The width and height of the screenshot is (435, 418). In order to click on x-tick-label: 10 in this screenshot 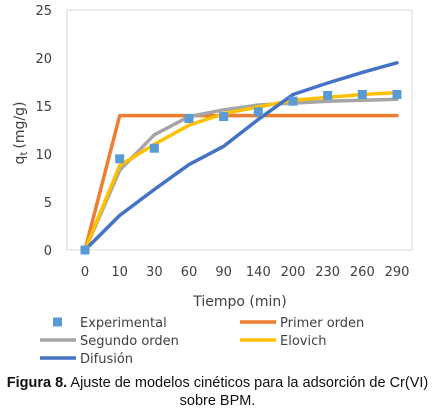, I will do `click(119, 272)`.